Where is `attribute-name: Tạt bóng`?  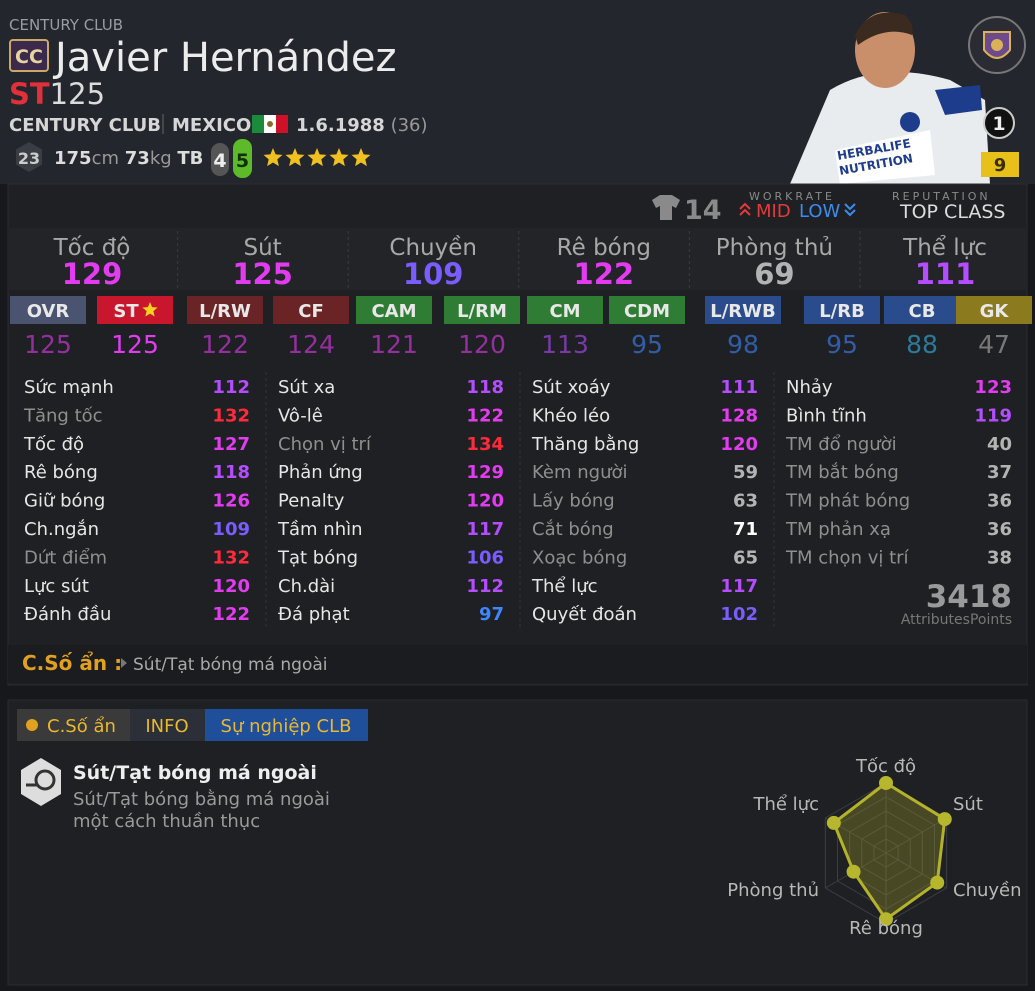 attribute-name: Tạt bóng is located at coordinates (317, 557).